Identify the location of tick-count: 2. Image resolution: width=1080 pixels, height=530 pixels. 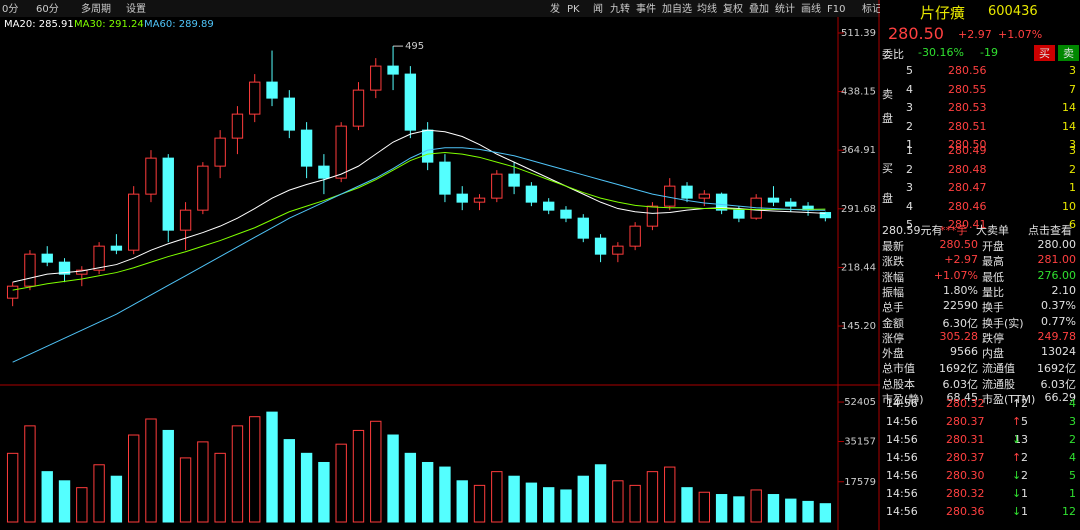
(1072, 439).